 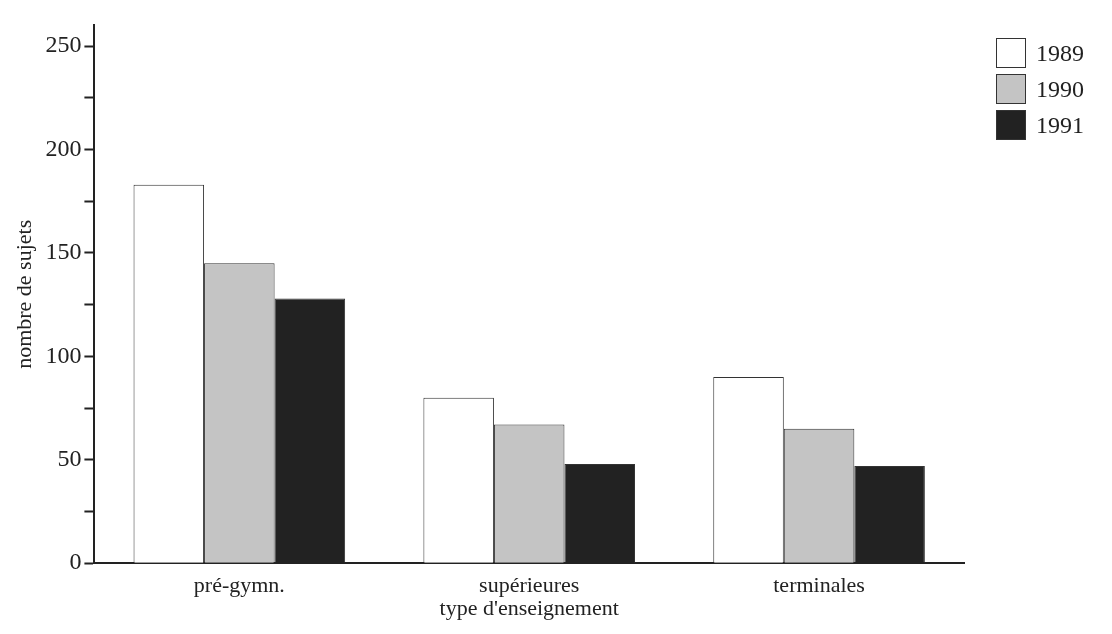 I want to click on y-tick-label: 200, so click(x=63, y=147).